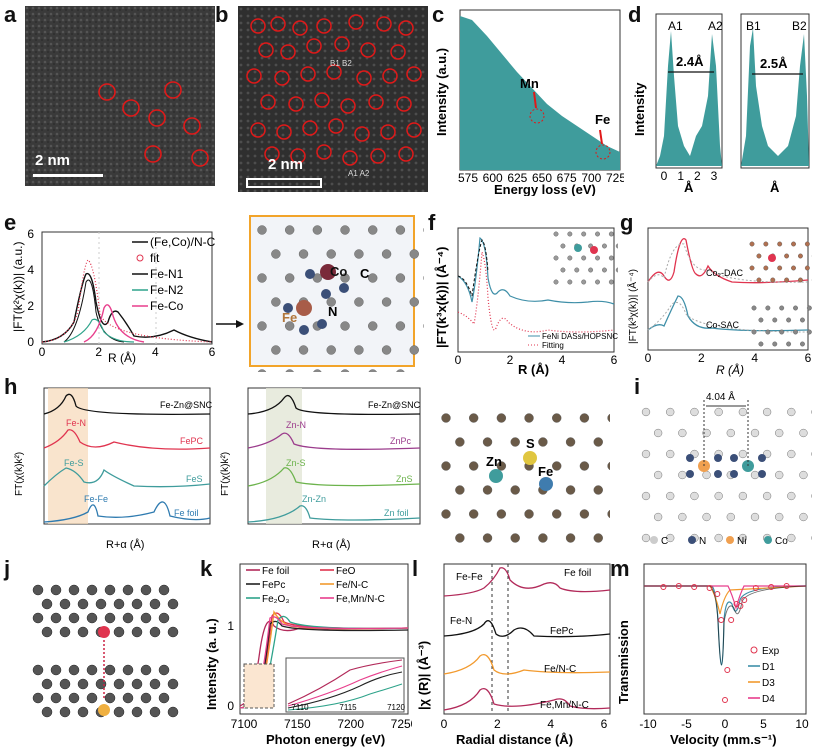  What do you see at coordinates (98, 352) in the screenshot?
I see `panel-e-x-tick: 2` at bounding box center [98, 352].